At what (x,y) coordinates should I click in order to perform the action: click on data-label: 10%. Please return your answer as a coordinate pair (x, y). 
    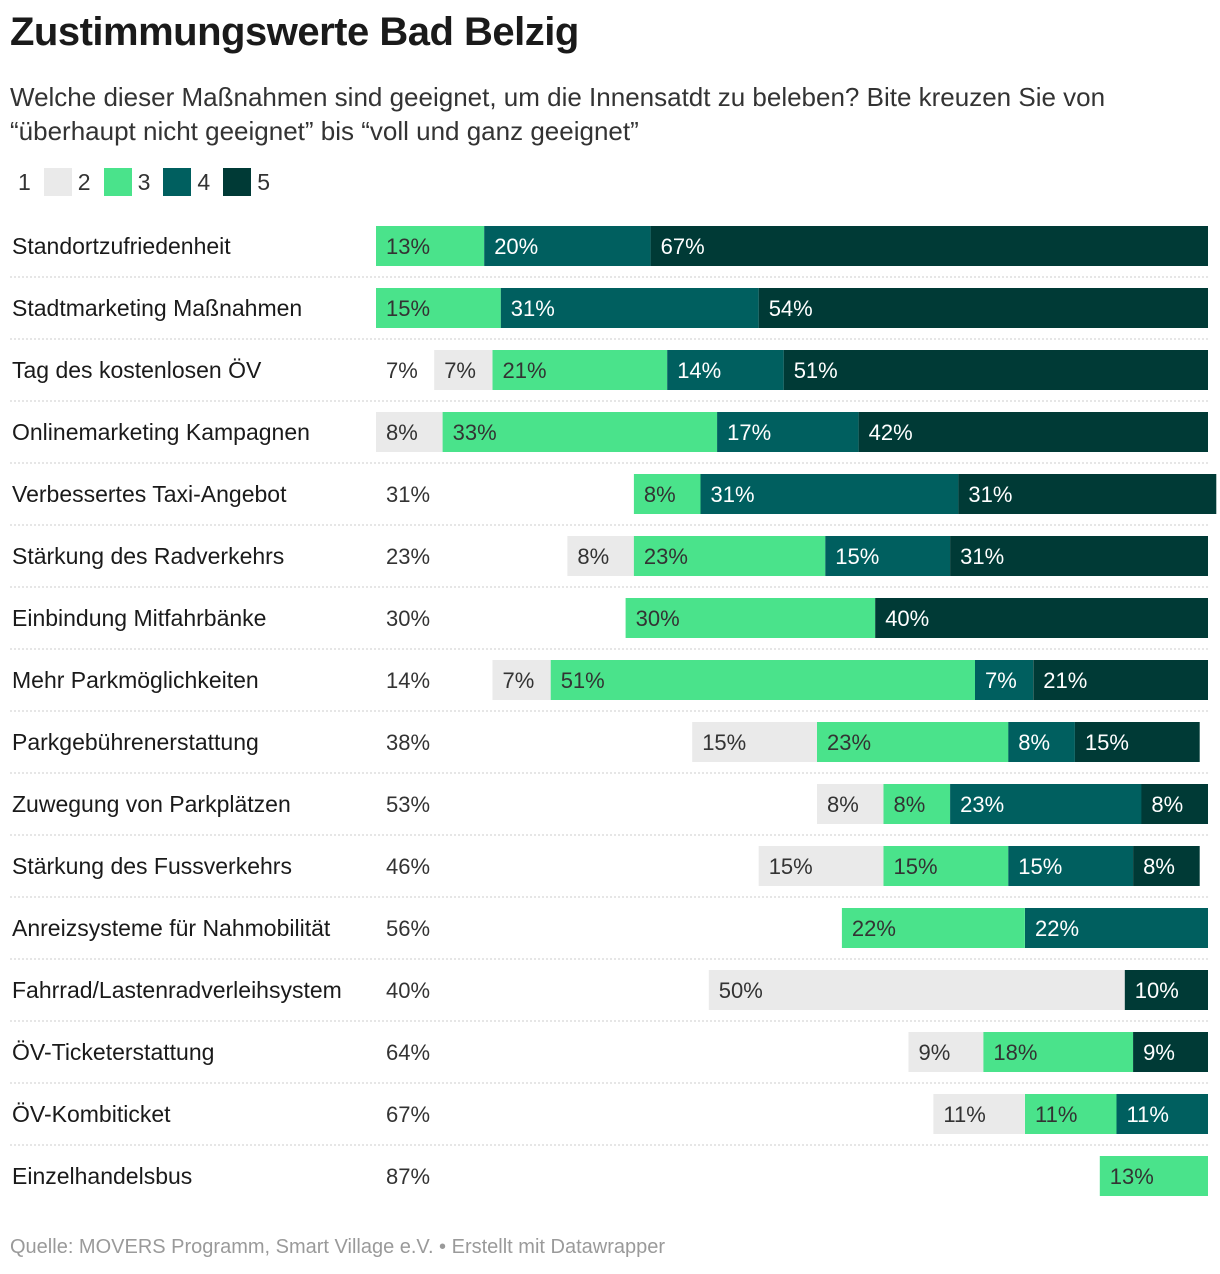
    Looking at the image, I should click on (1157, 990).